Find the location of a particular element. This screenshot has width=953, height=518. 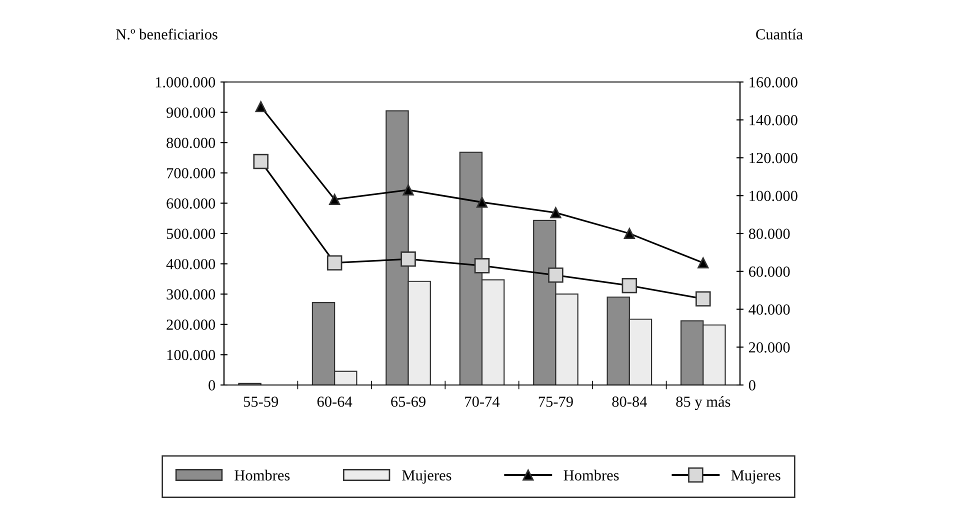

y-axis-title: N.º beneficiarios is located at coordinates (167, 34).